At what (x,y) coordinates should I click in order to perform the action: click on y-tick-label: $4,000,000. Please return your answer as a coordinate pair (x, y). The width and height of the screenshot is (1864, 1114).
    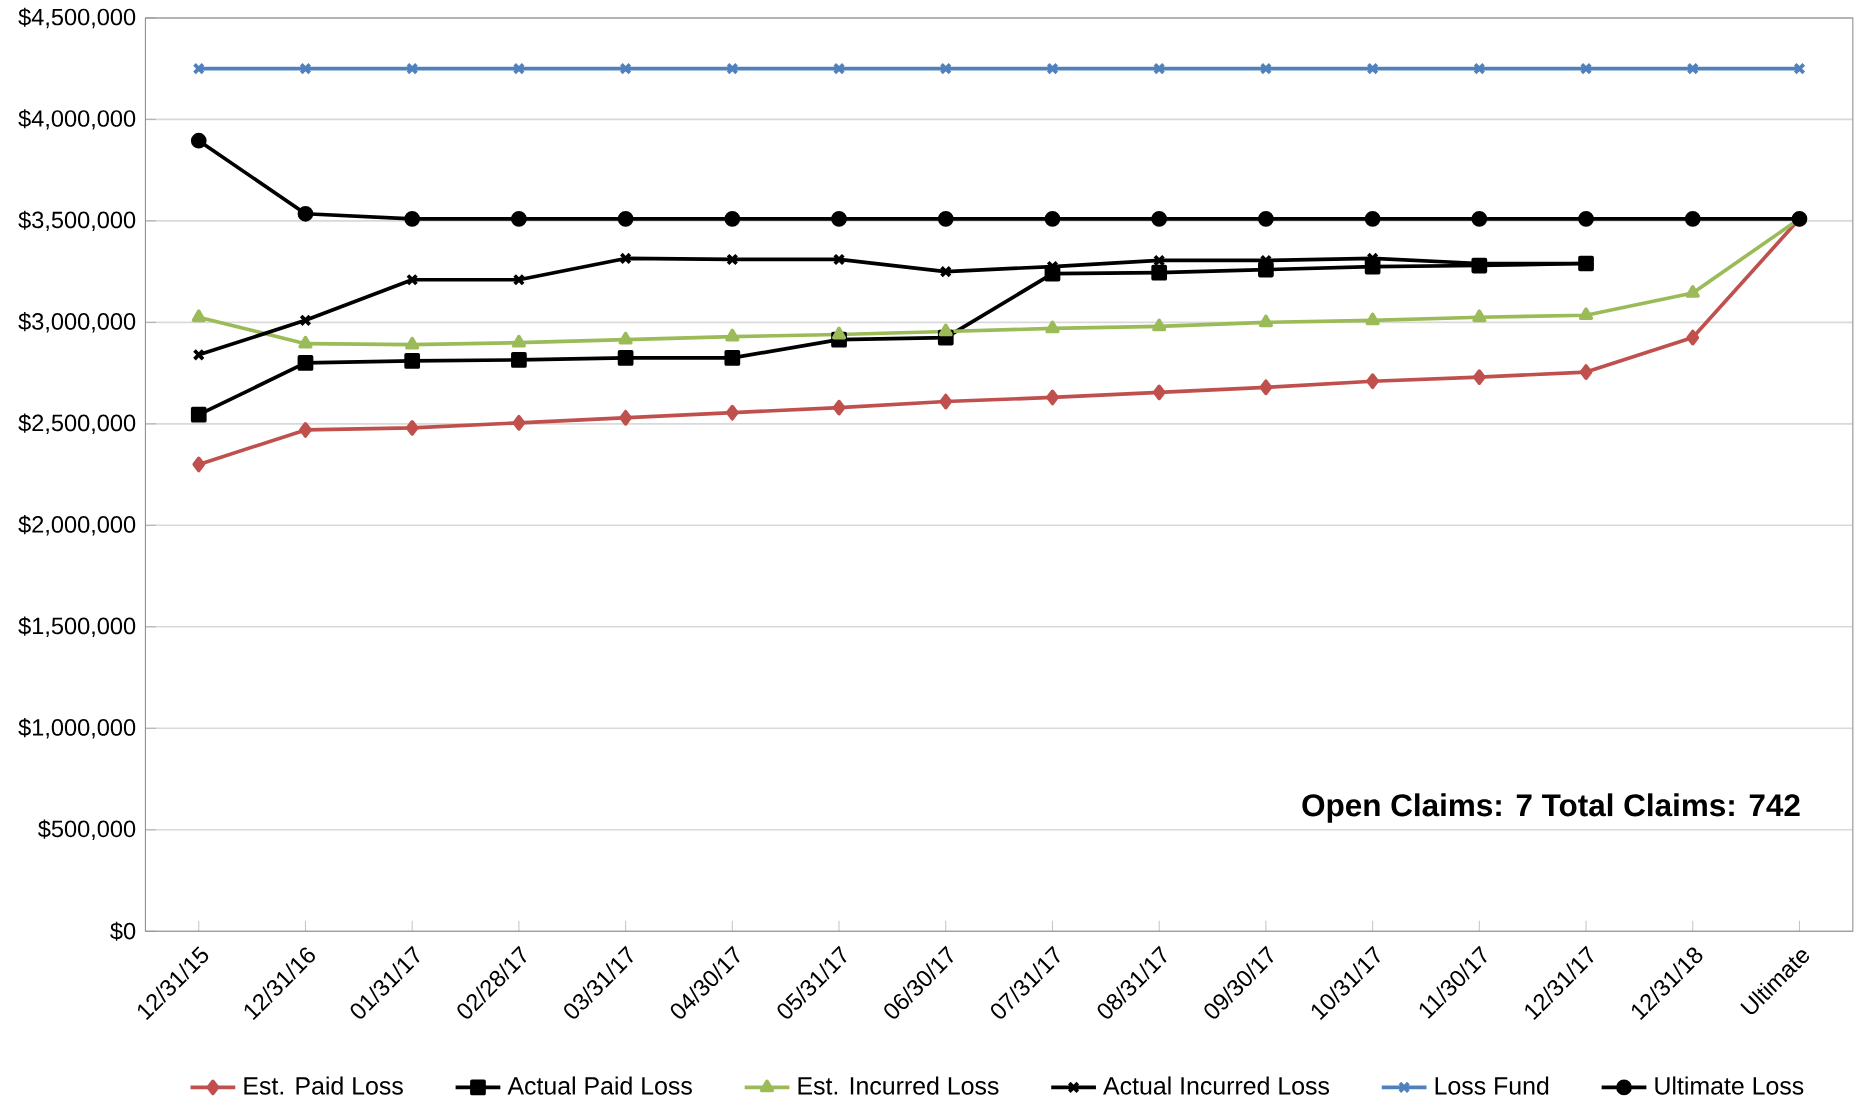
    Looking at the image, I should click on (77, 119).